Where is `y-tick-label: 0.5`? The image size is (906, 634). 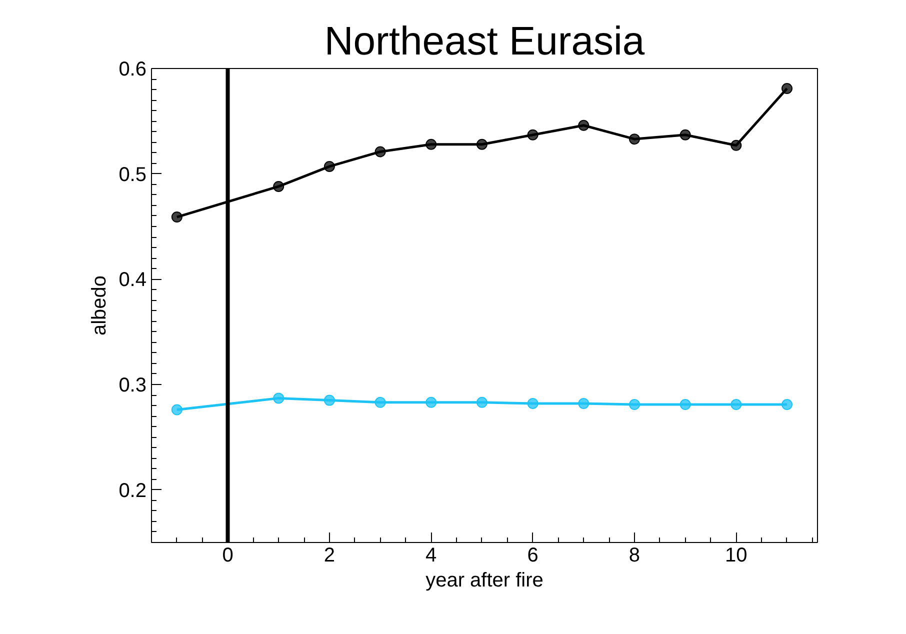
y-tick-label: 0.5 is located at coordinates (132, 175).